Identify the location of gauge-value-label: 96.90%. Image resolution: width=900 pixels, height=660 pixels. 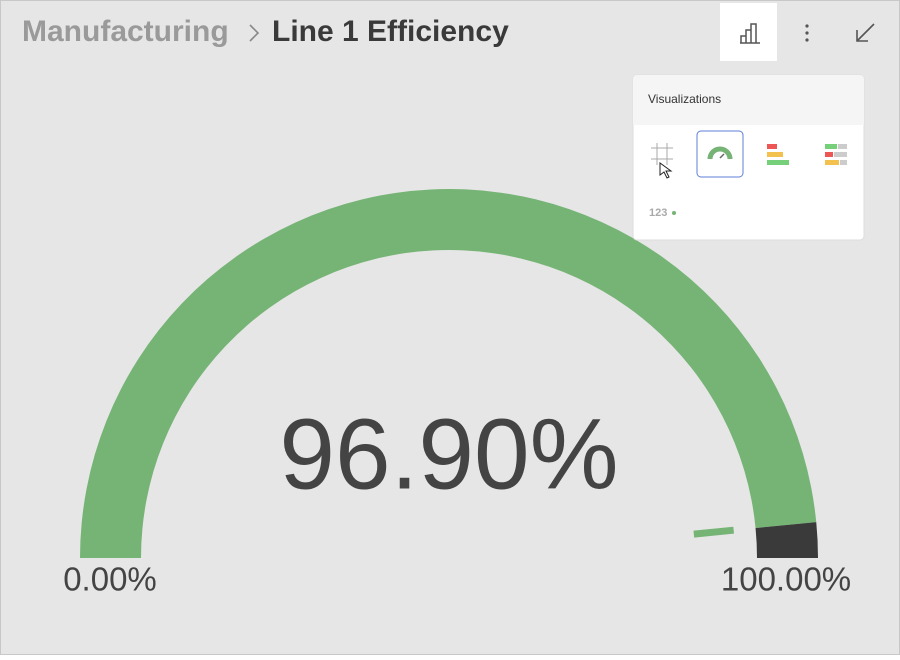
(448, 454).